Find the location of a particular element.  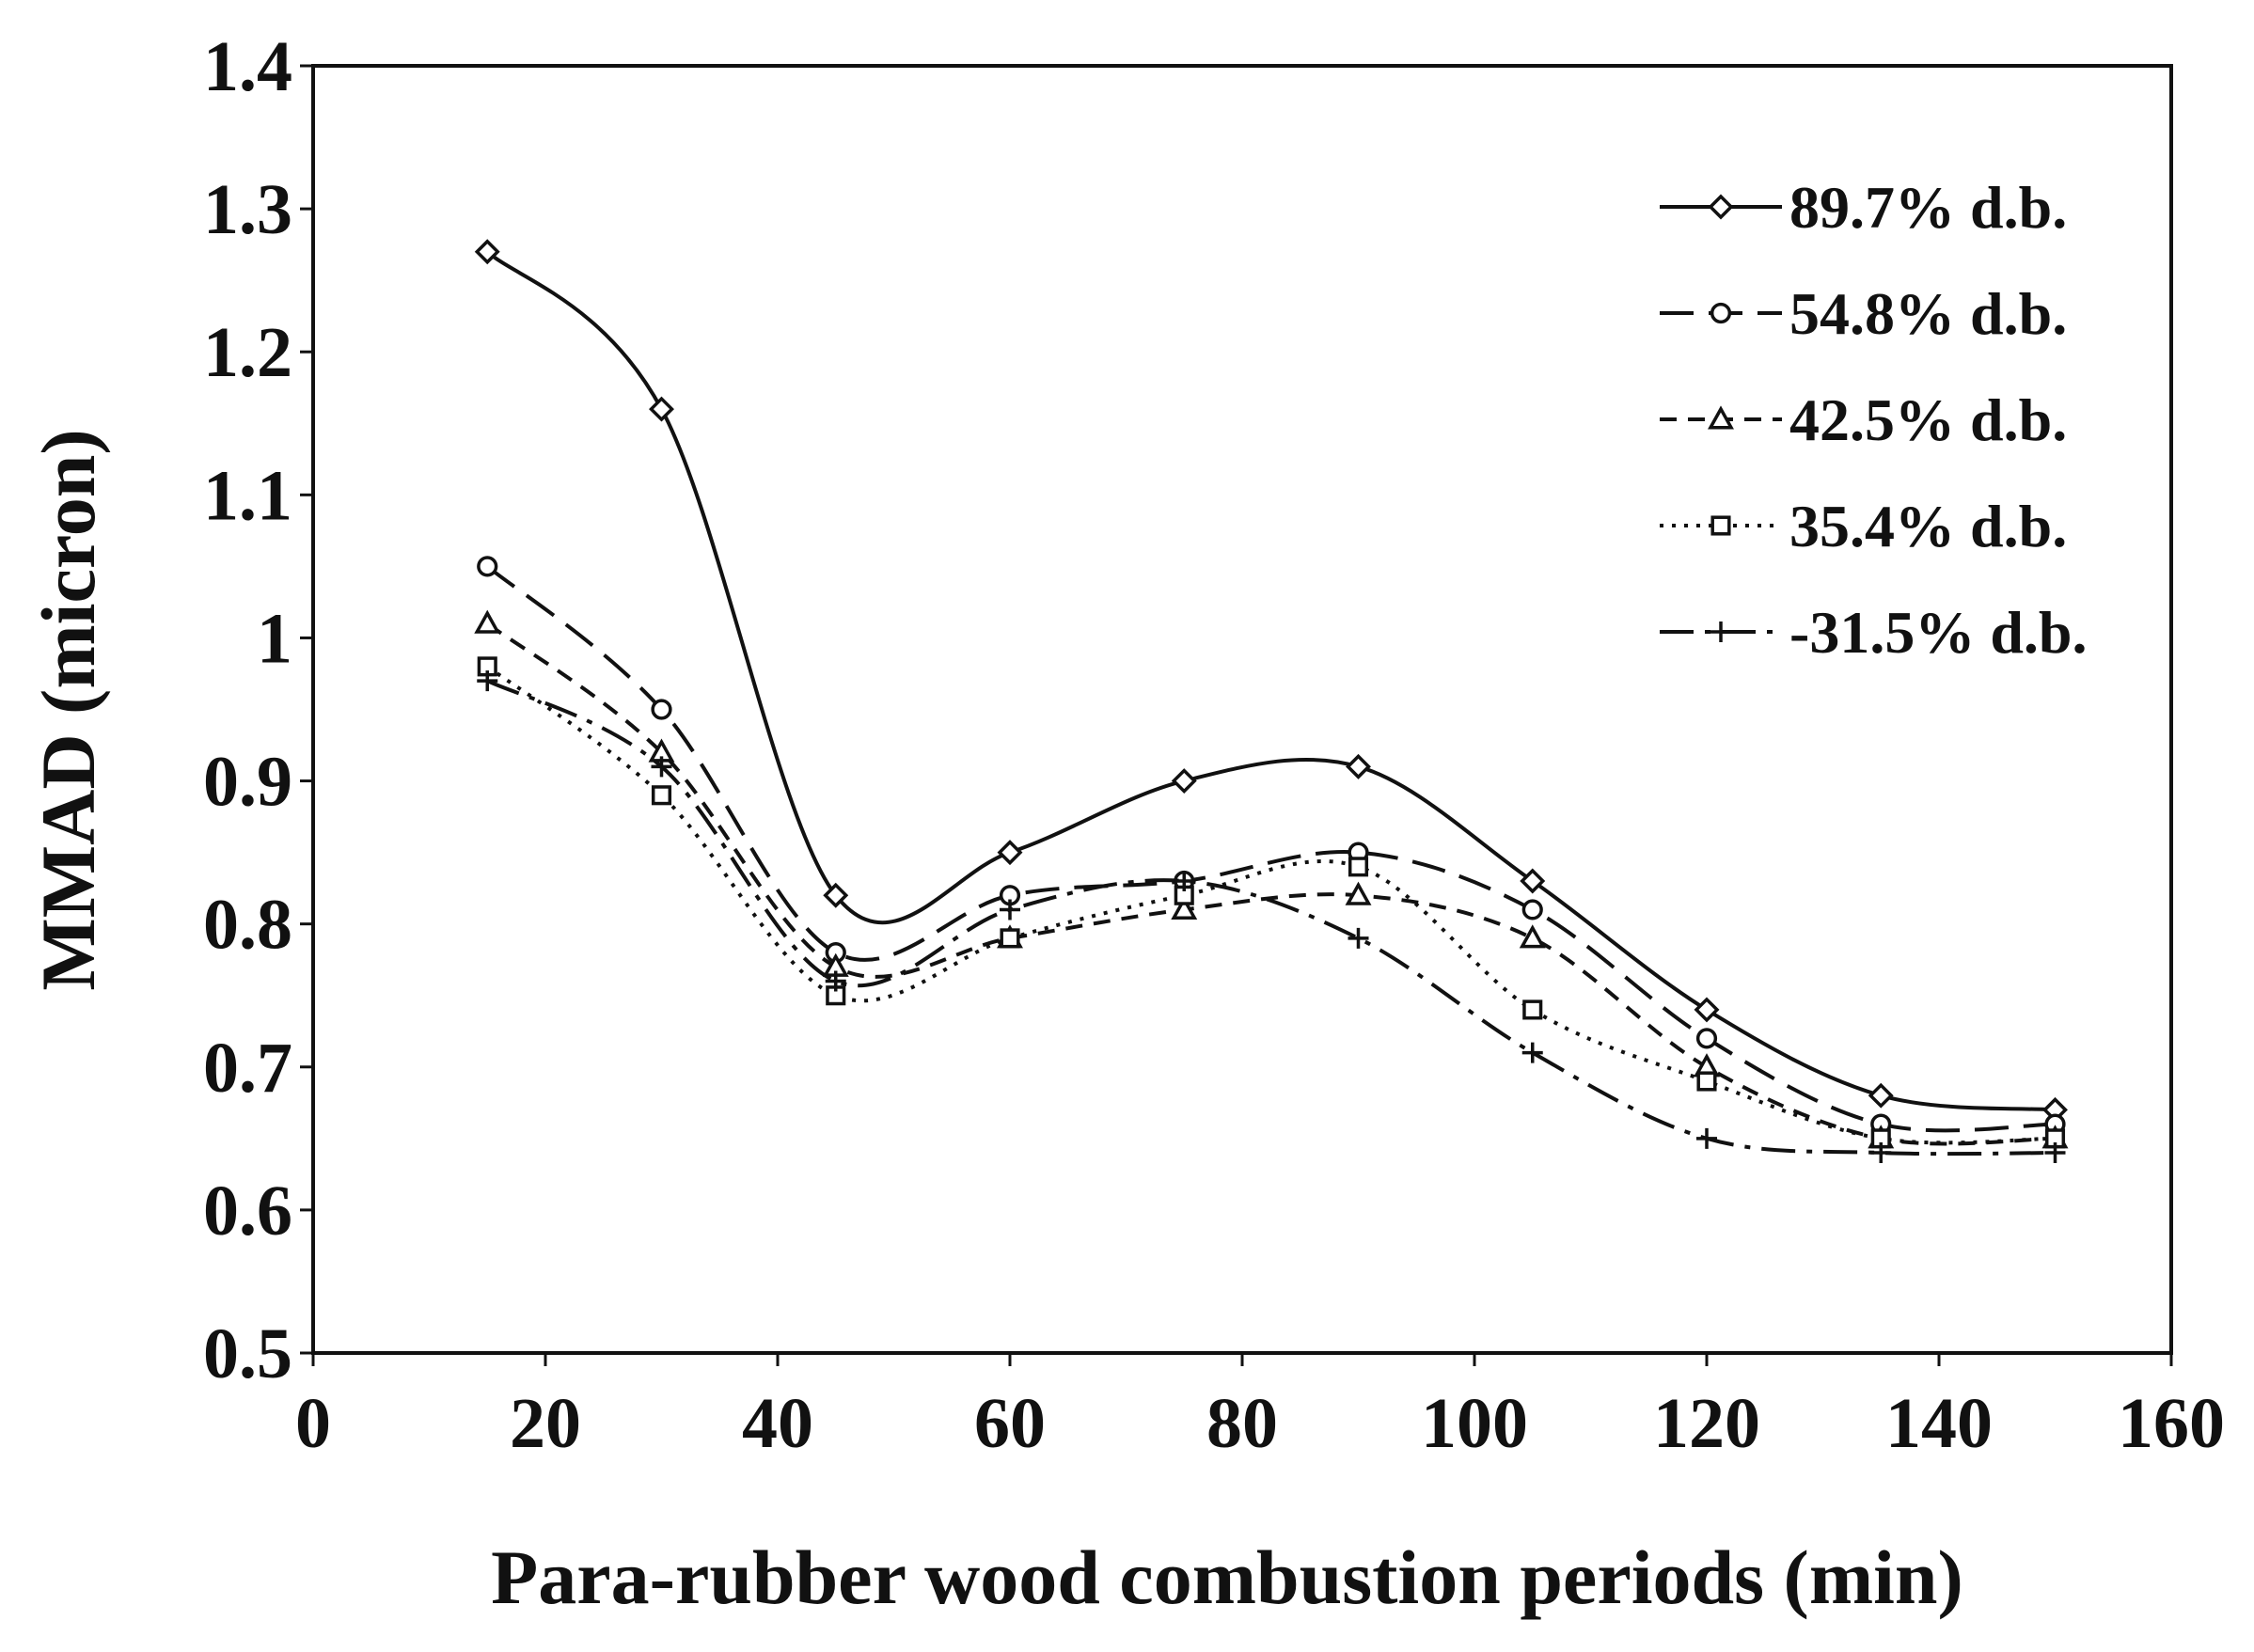

x-tick-label: 60 is located at coordinates (1010, 1423).